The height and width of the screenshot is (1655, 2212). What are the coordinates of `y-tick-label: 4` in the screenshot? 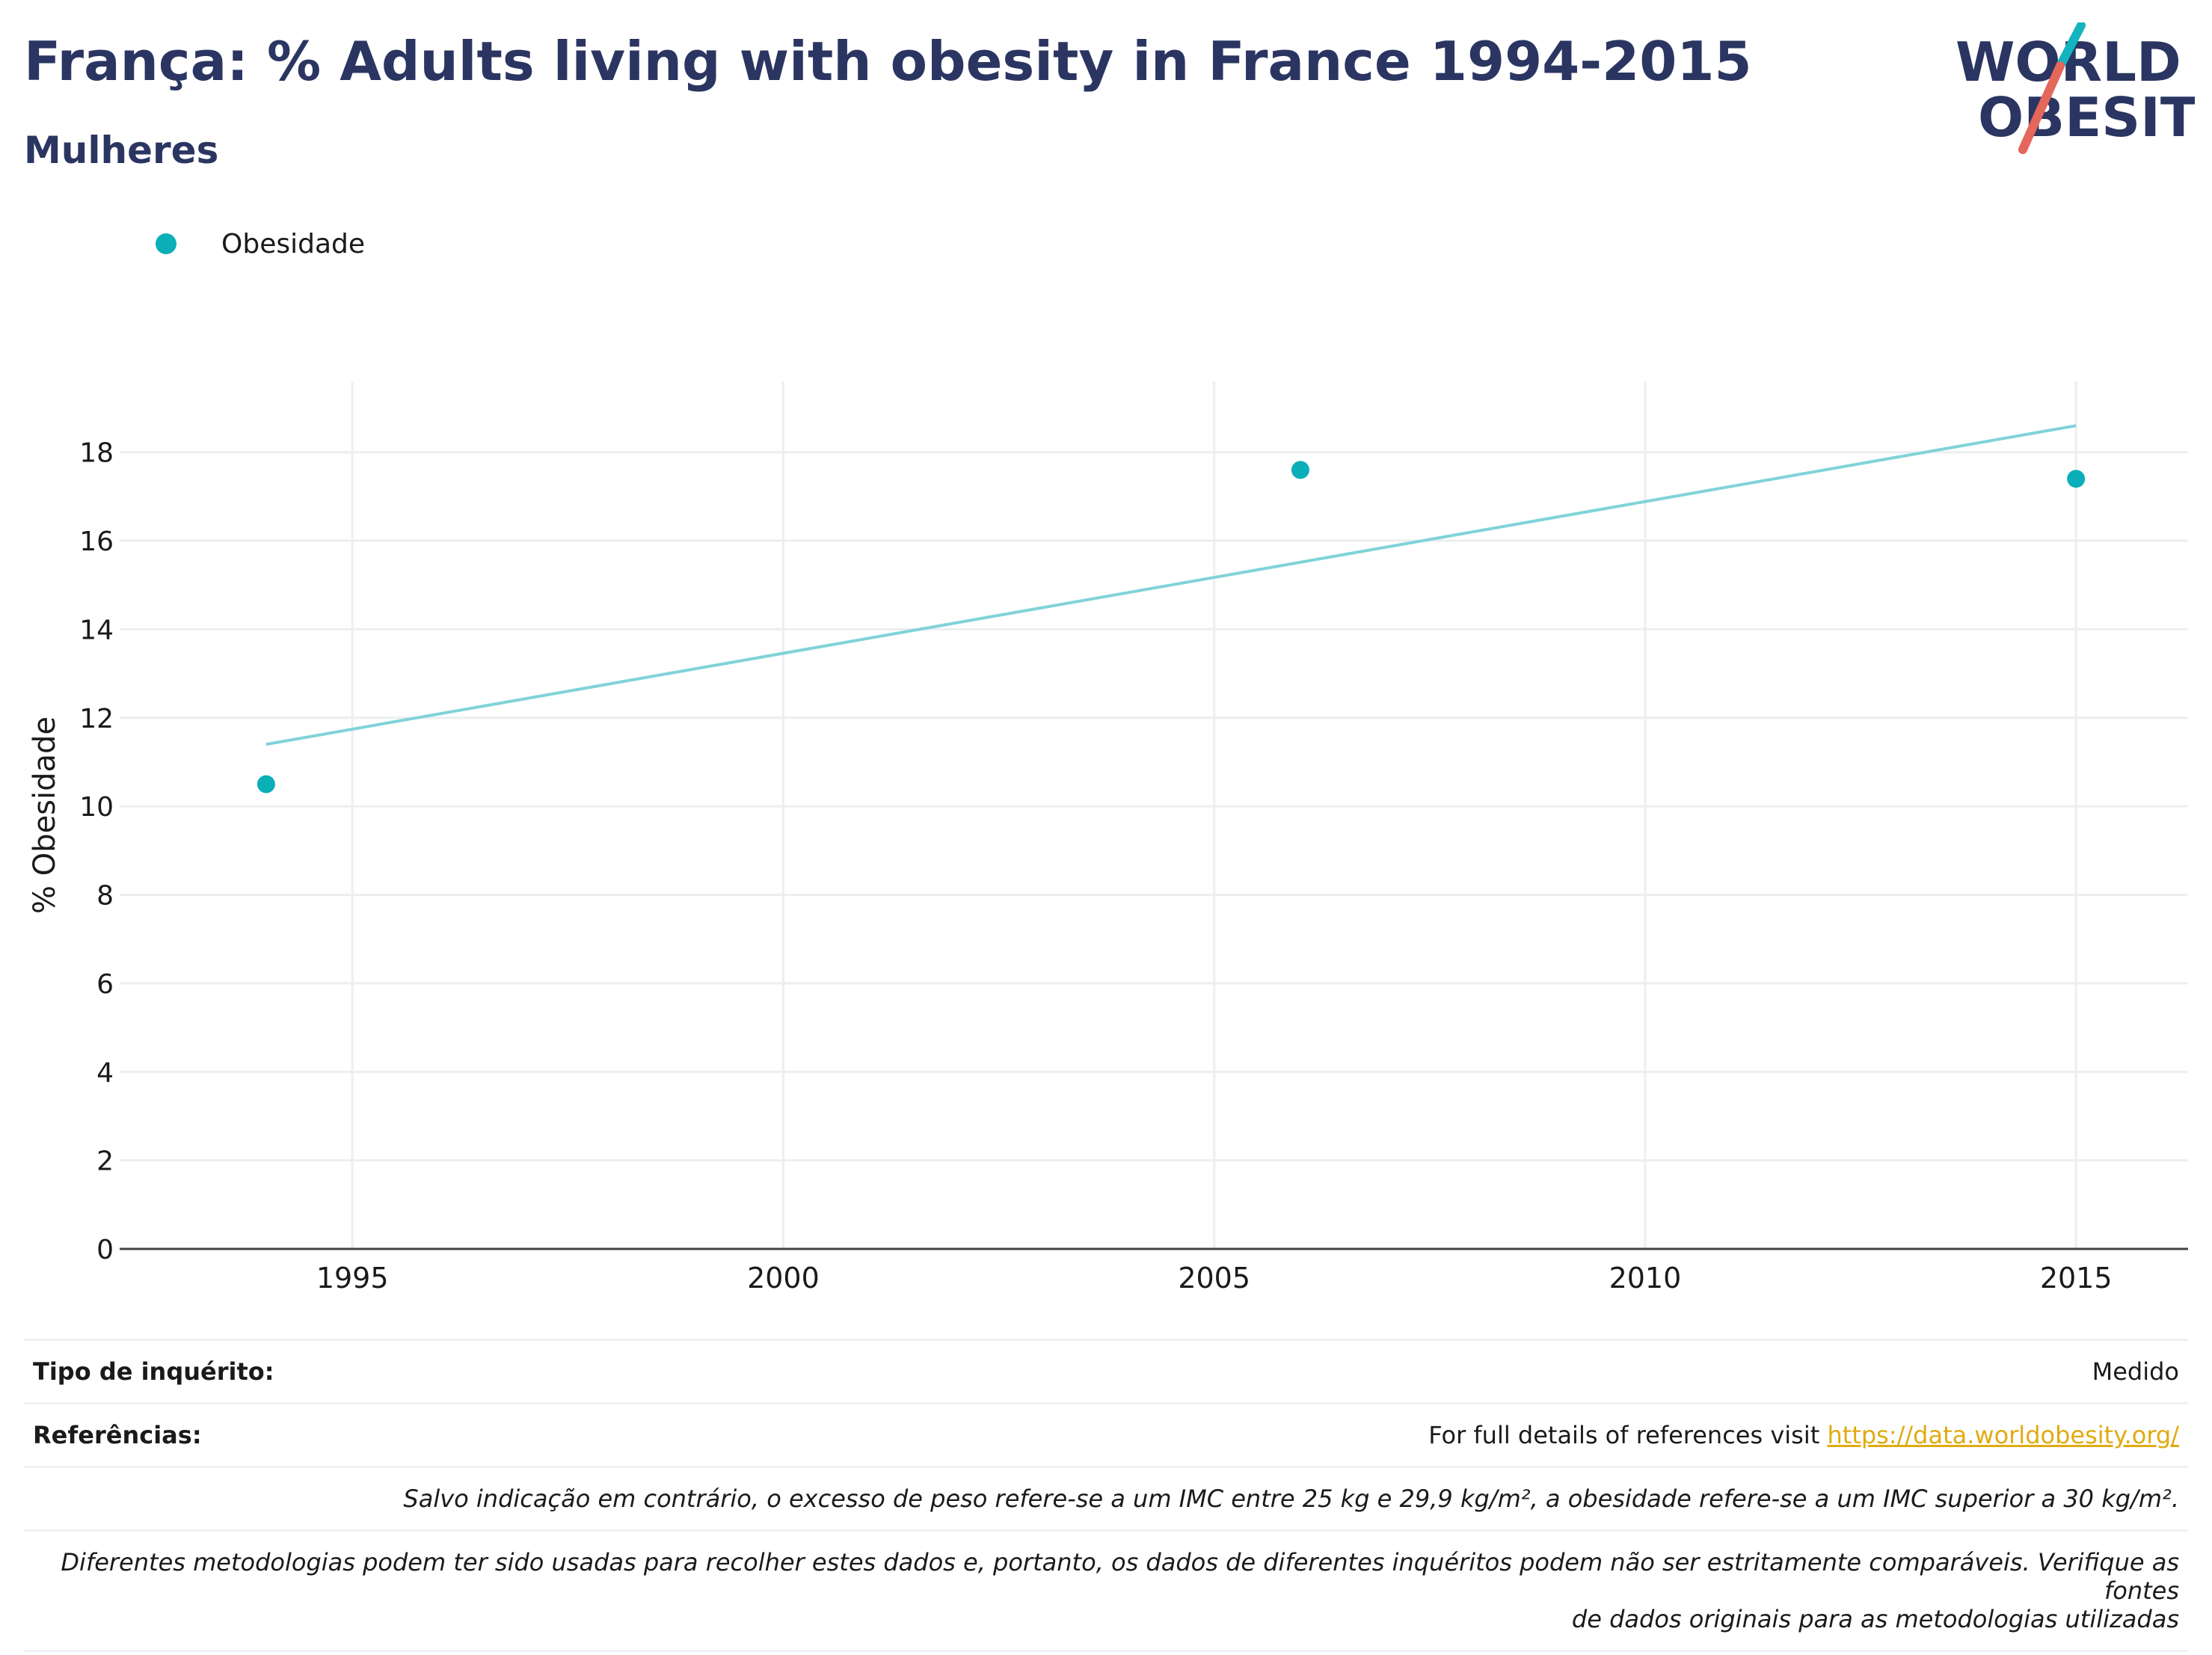 It's located at (105, 1072).